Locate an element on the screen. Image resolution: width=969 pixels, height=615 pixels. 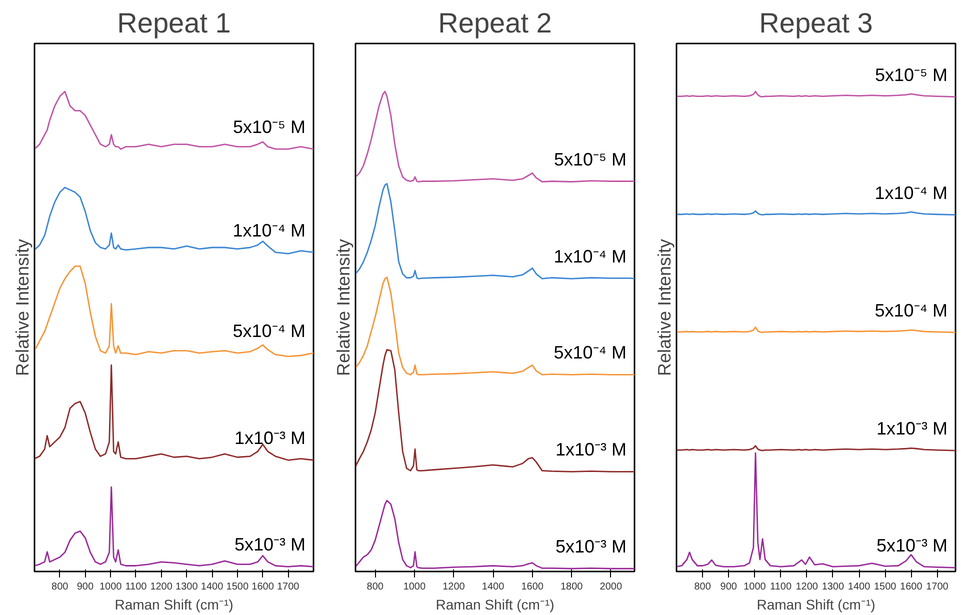
chart-title: Repeat 1 is located at coordinates (174, 23).